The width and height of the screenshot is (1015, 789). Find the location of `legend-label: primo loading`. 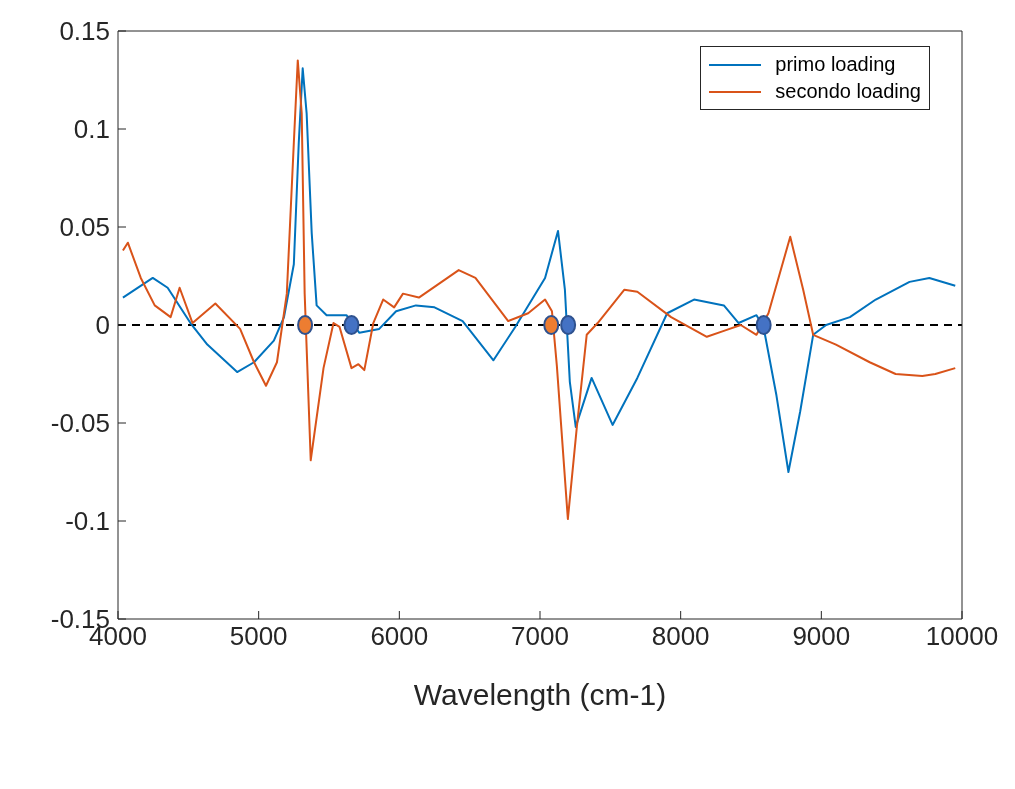

legend-label: primo loading is located at coordinates (835, 64).